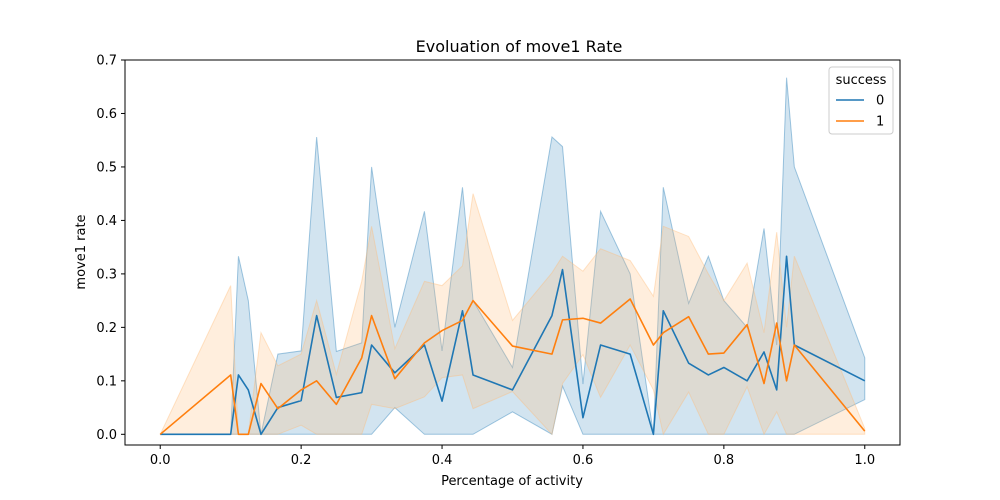  Describe the element at coordinates (880, 101) in the screenshot. I see `legend-label-0: 0` at that location.